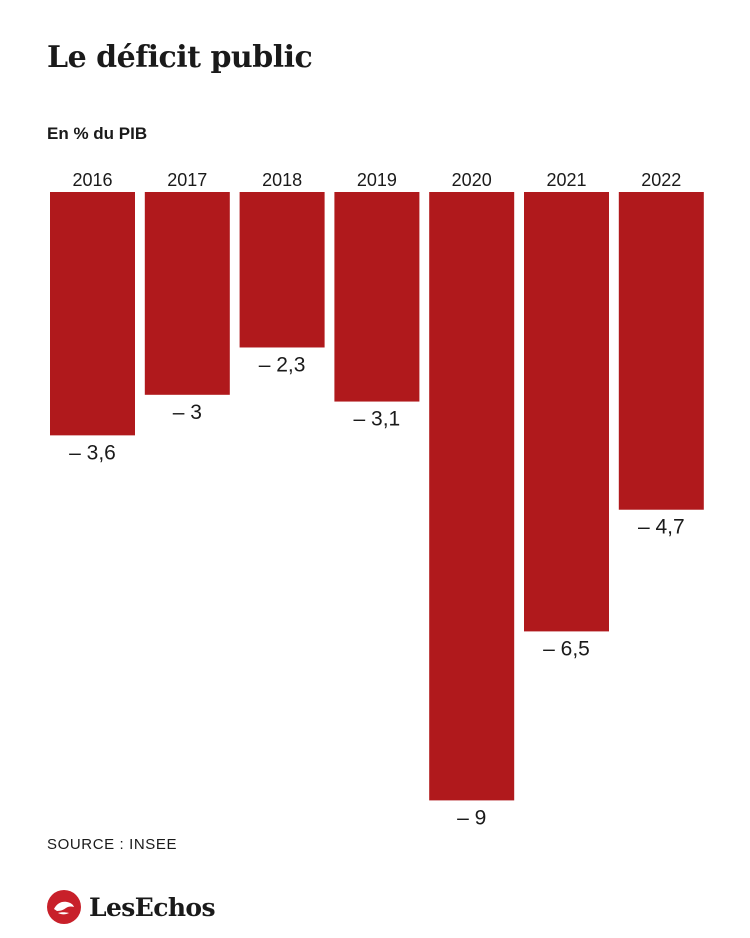  I want to click on x-tick-label: 2017, so click(187, 180).